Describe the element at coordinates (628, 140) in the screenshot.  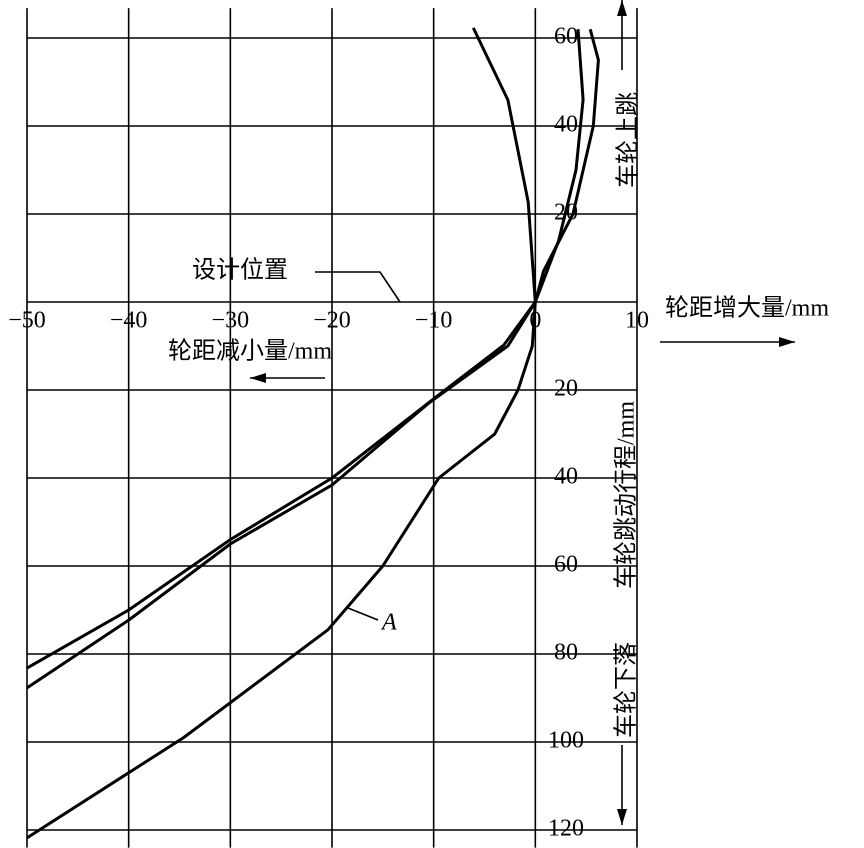
I see `y-label-up: 车轮上跳` at that location.